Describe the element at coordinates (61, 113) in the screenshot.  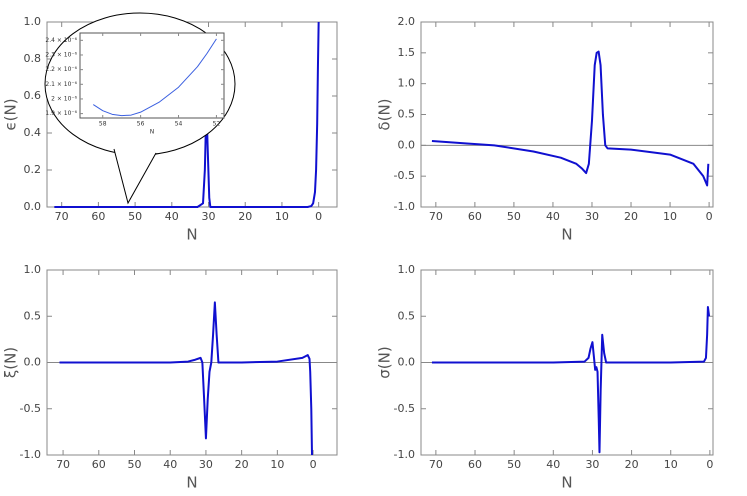
I see `y-tick-label: 1.9 × 10⁻⁶` at that location.